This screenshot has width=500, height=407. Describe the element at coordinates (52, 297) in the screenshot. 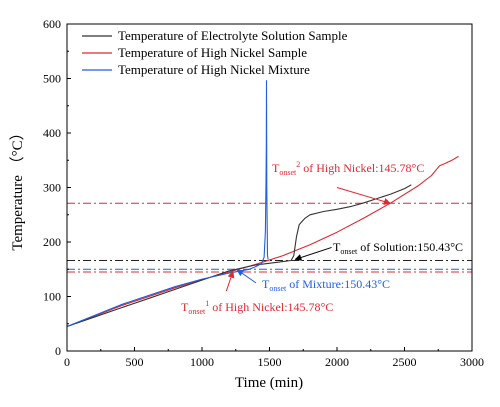

I see `y-tick-label-1: 100` at that location.